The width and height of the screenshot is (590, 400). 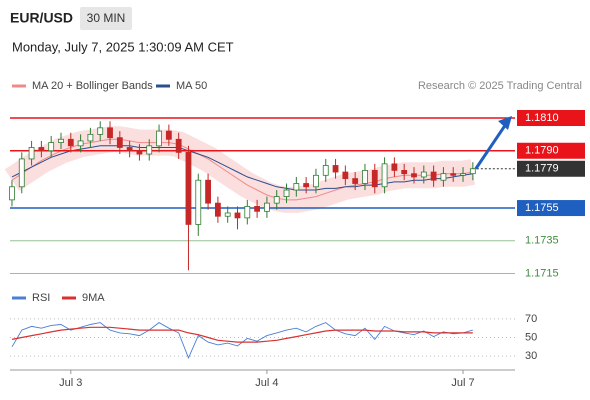 What do you see at coordinates (542, 208) in the screenshot?
I see `level-label: 1.1755` at bounding box center [542, 208].